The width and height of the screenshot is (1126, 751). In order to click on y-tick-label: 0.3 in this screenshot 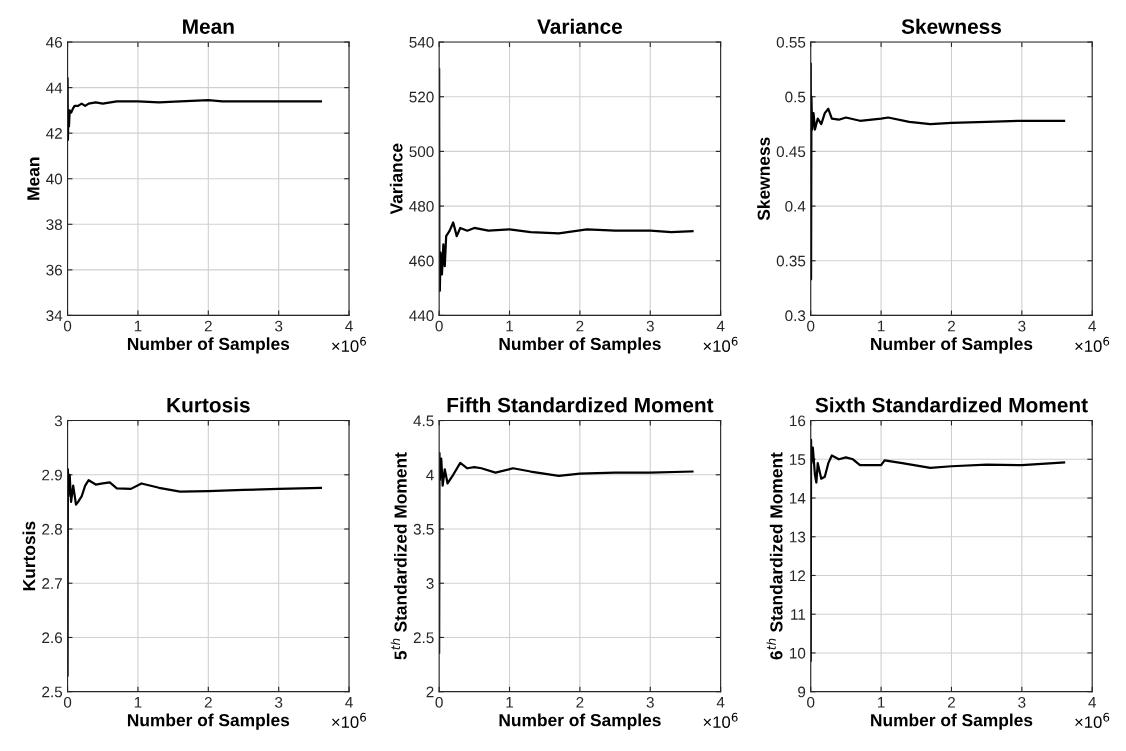, I will do `click(795, 316)`.